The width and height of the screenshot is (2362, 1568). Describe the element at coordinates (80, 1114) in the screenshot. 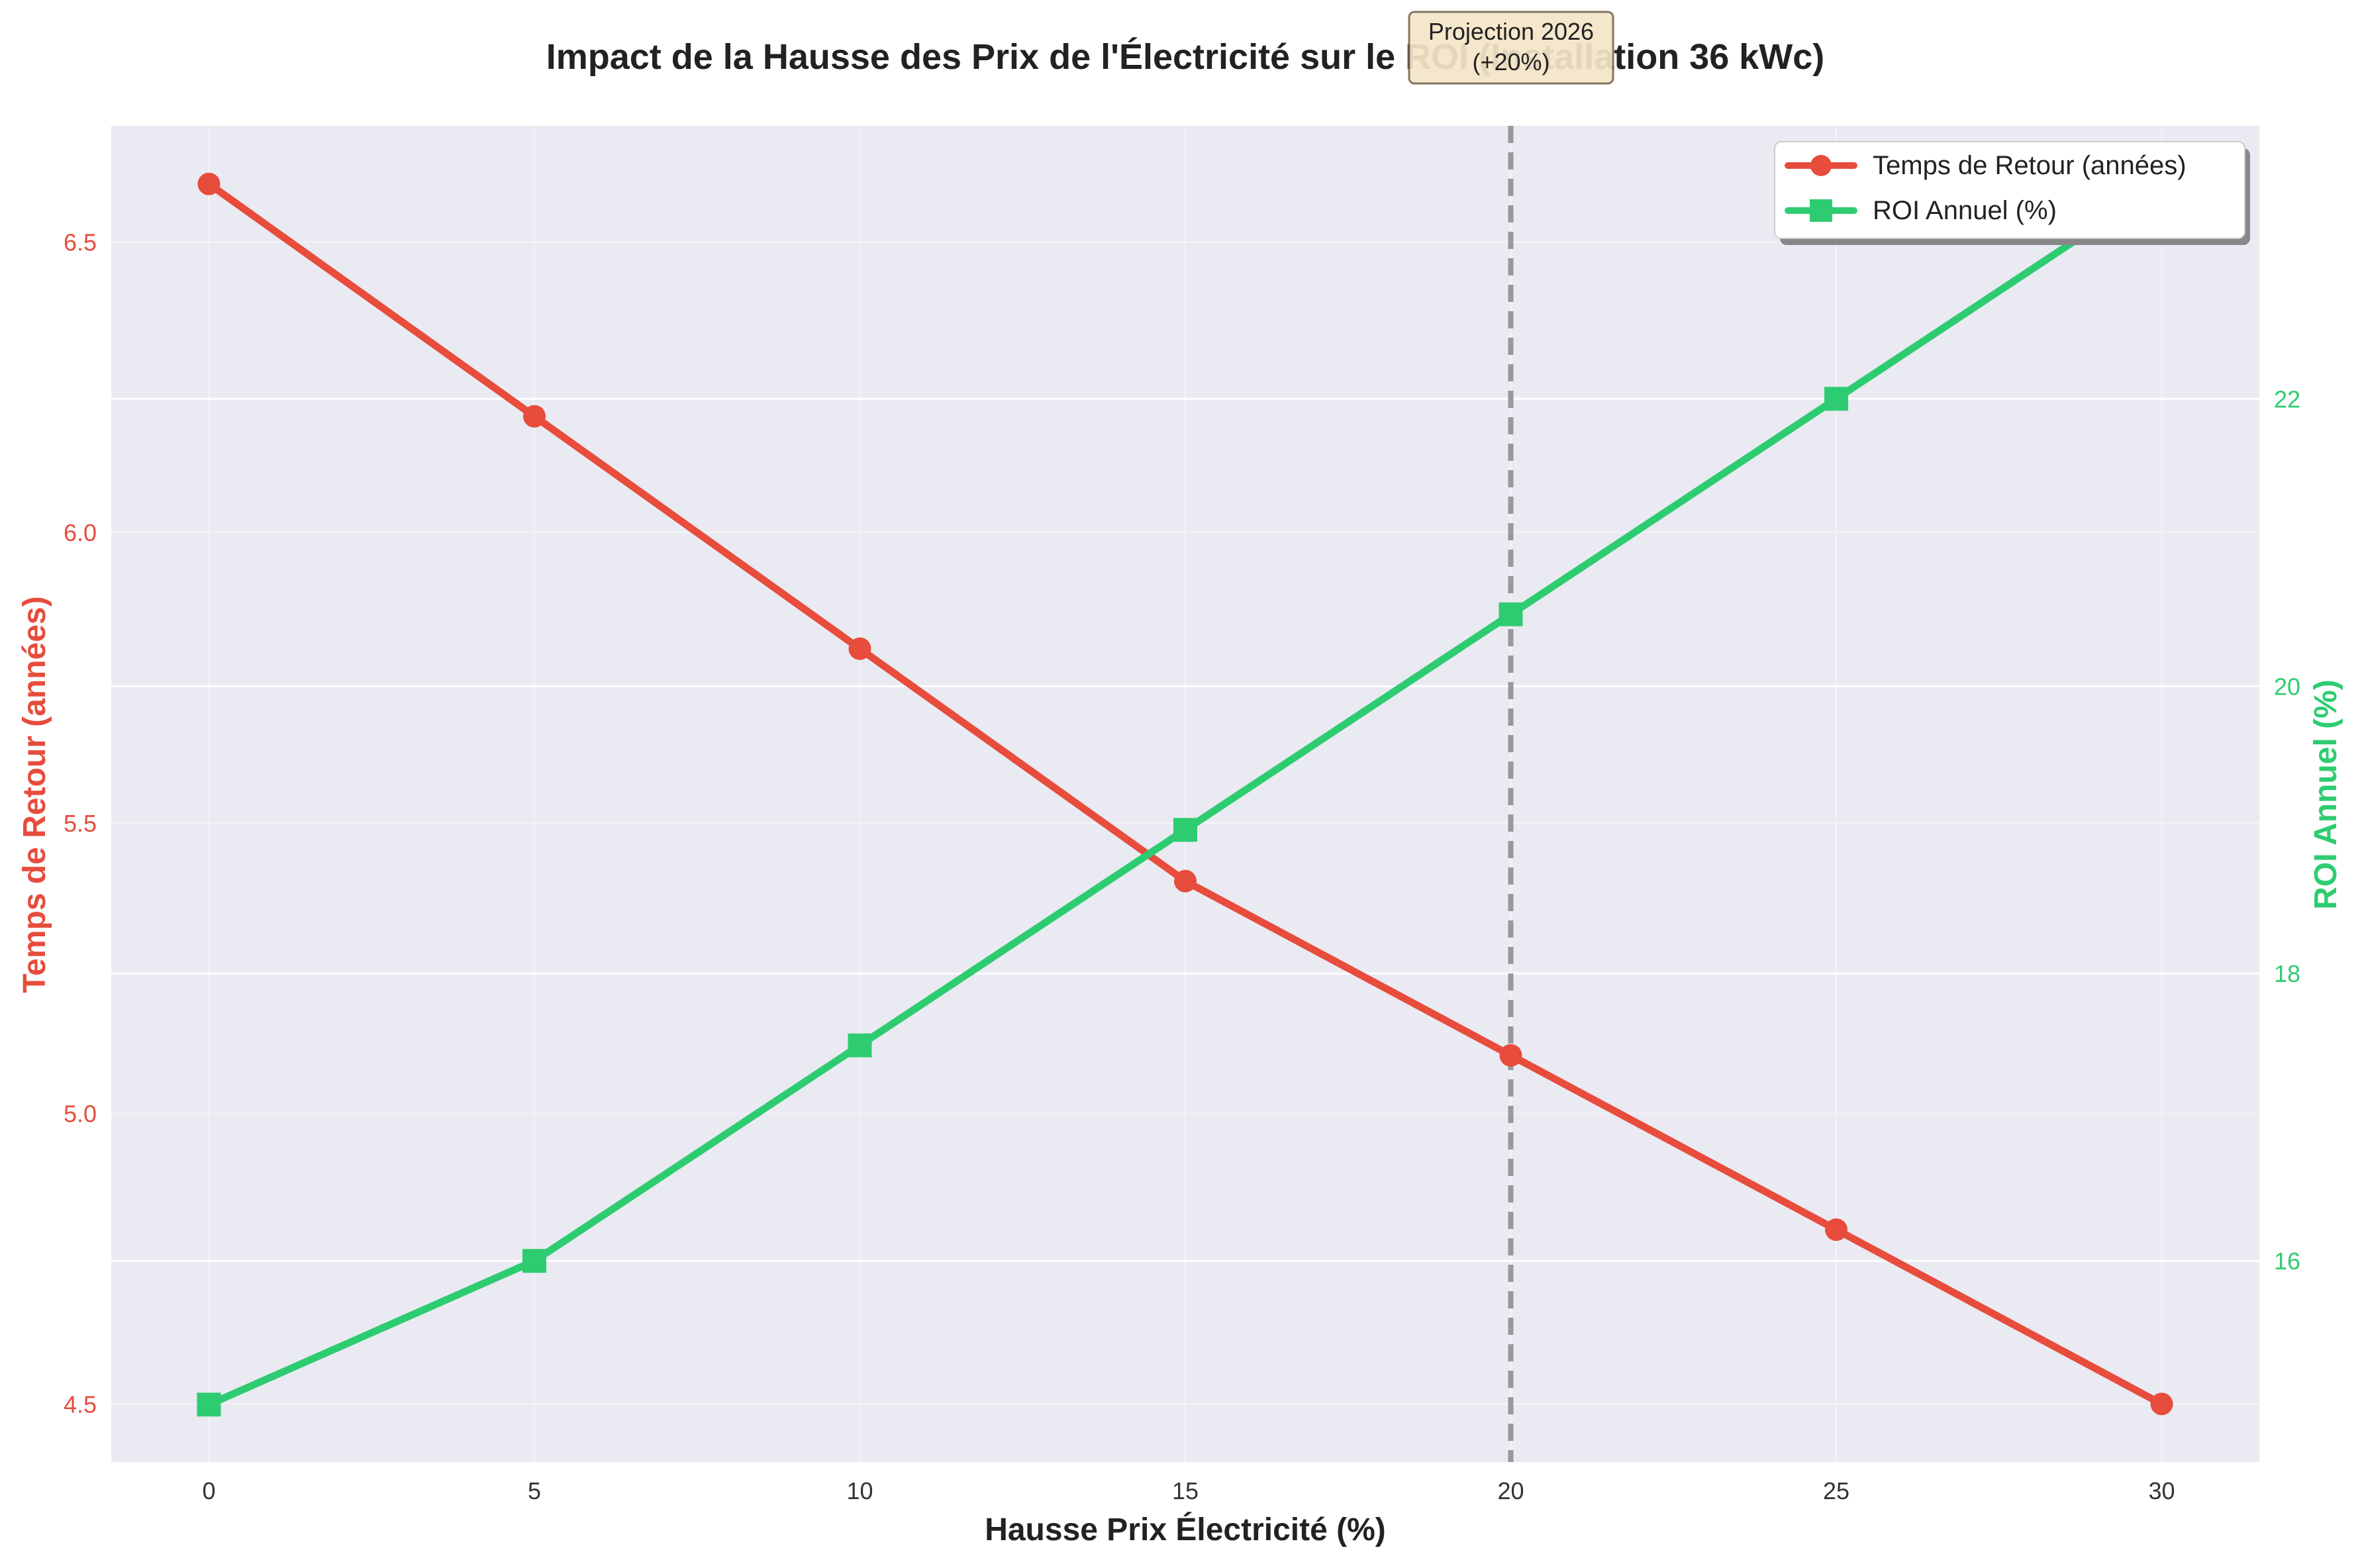

I see `y-left-tick-label: 5.0` at that location.